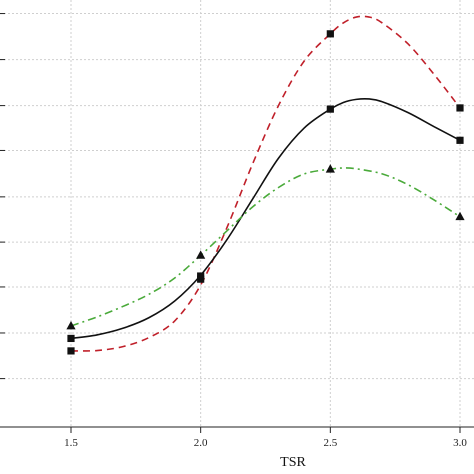  What do you see at coordinates (265, 443) in the screenshot?
I see `x-tick-labels: 1.5 2.0 2.5 3.0` at bounding box center [265, 443].